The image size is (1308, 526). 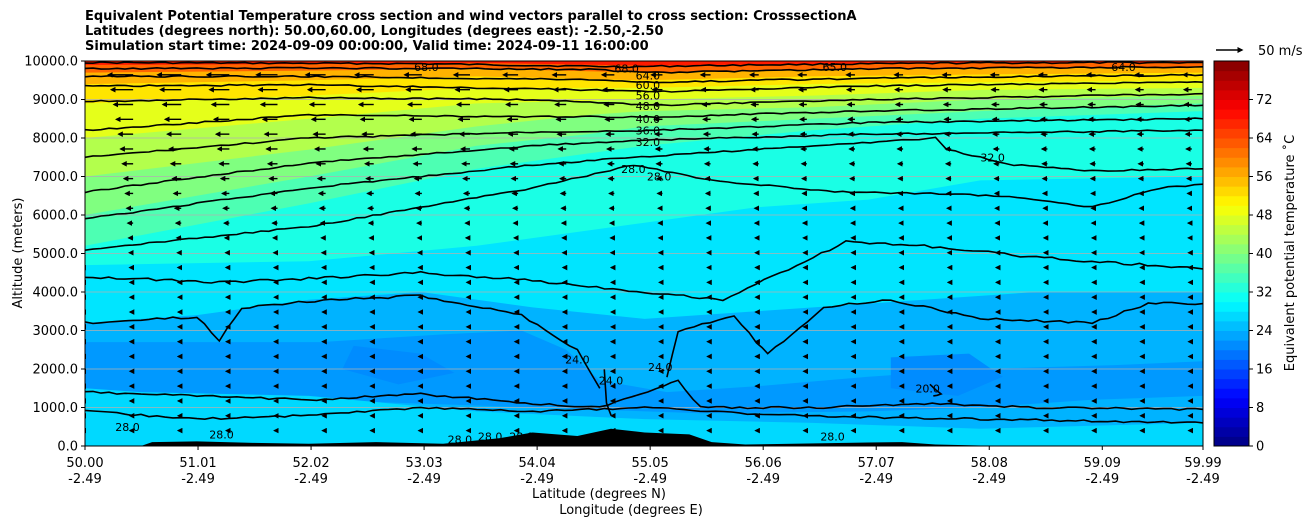 I want to click on contour-label: 68.0, so click(x=626, y=69).